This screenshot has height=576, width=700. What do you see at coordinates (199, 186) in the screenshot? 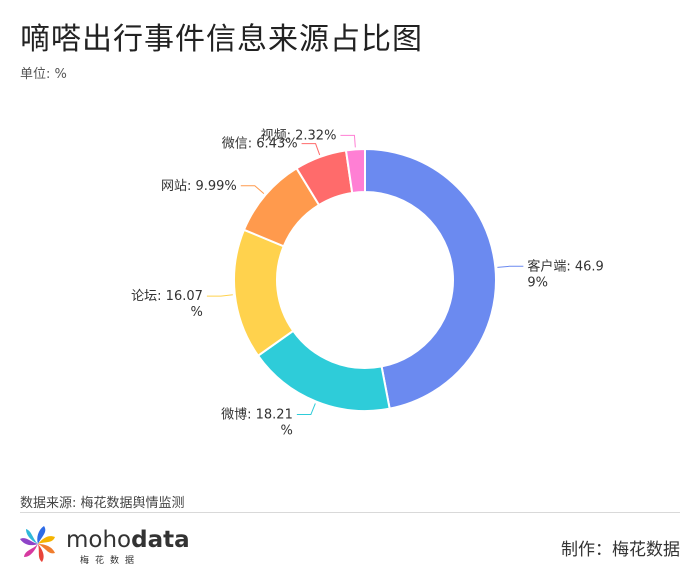
I see `slice-label-3: 网站: 9.99%` at bounding box center [199, 186].